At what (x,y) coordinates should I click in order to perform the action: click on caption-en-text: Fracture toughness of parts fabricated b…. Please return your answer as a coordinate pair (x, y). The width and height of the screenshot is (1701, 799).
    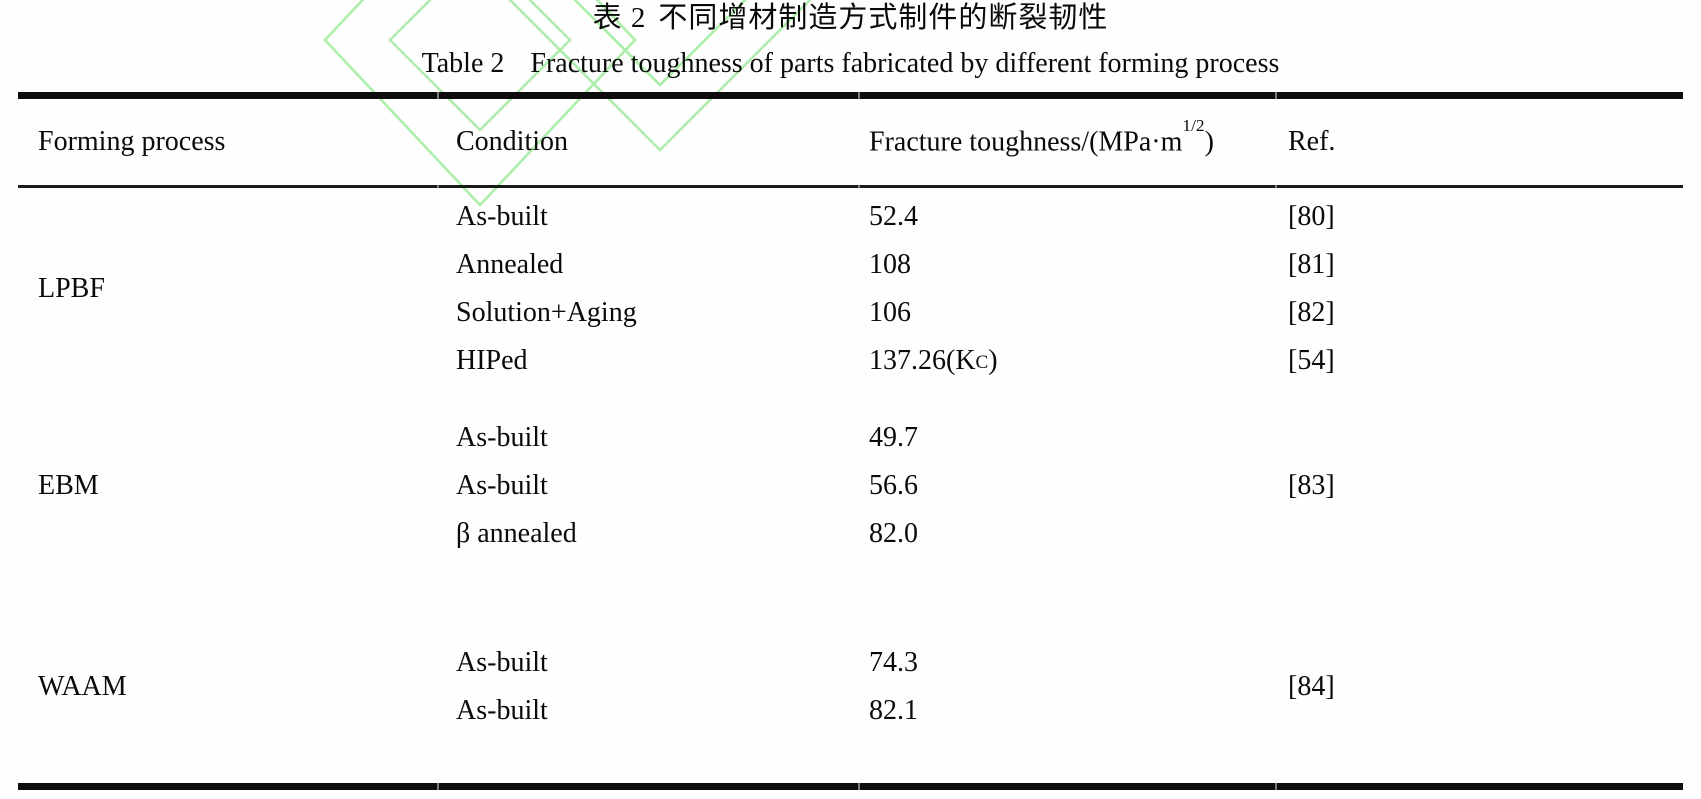
    Looking at the image, I should click on (905, 63).